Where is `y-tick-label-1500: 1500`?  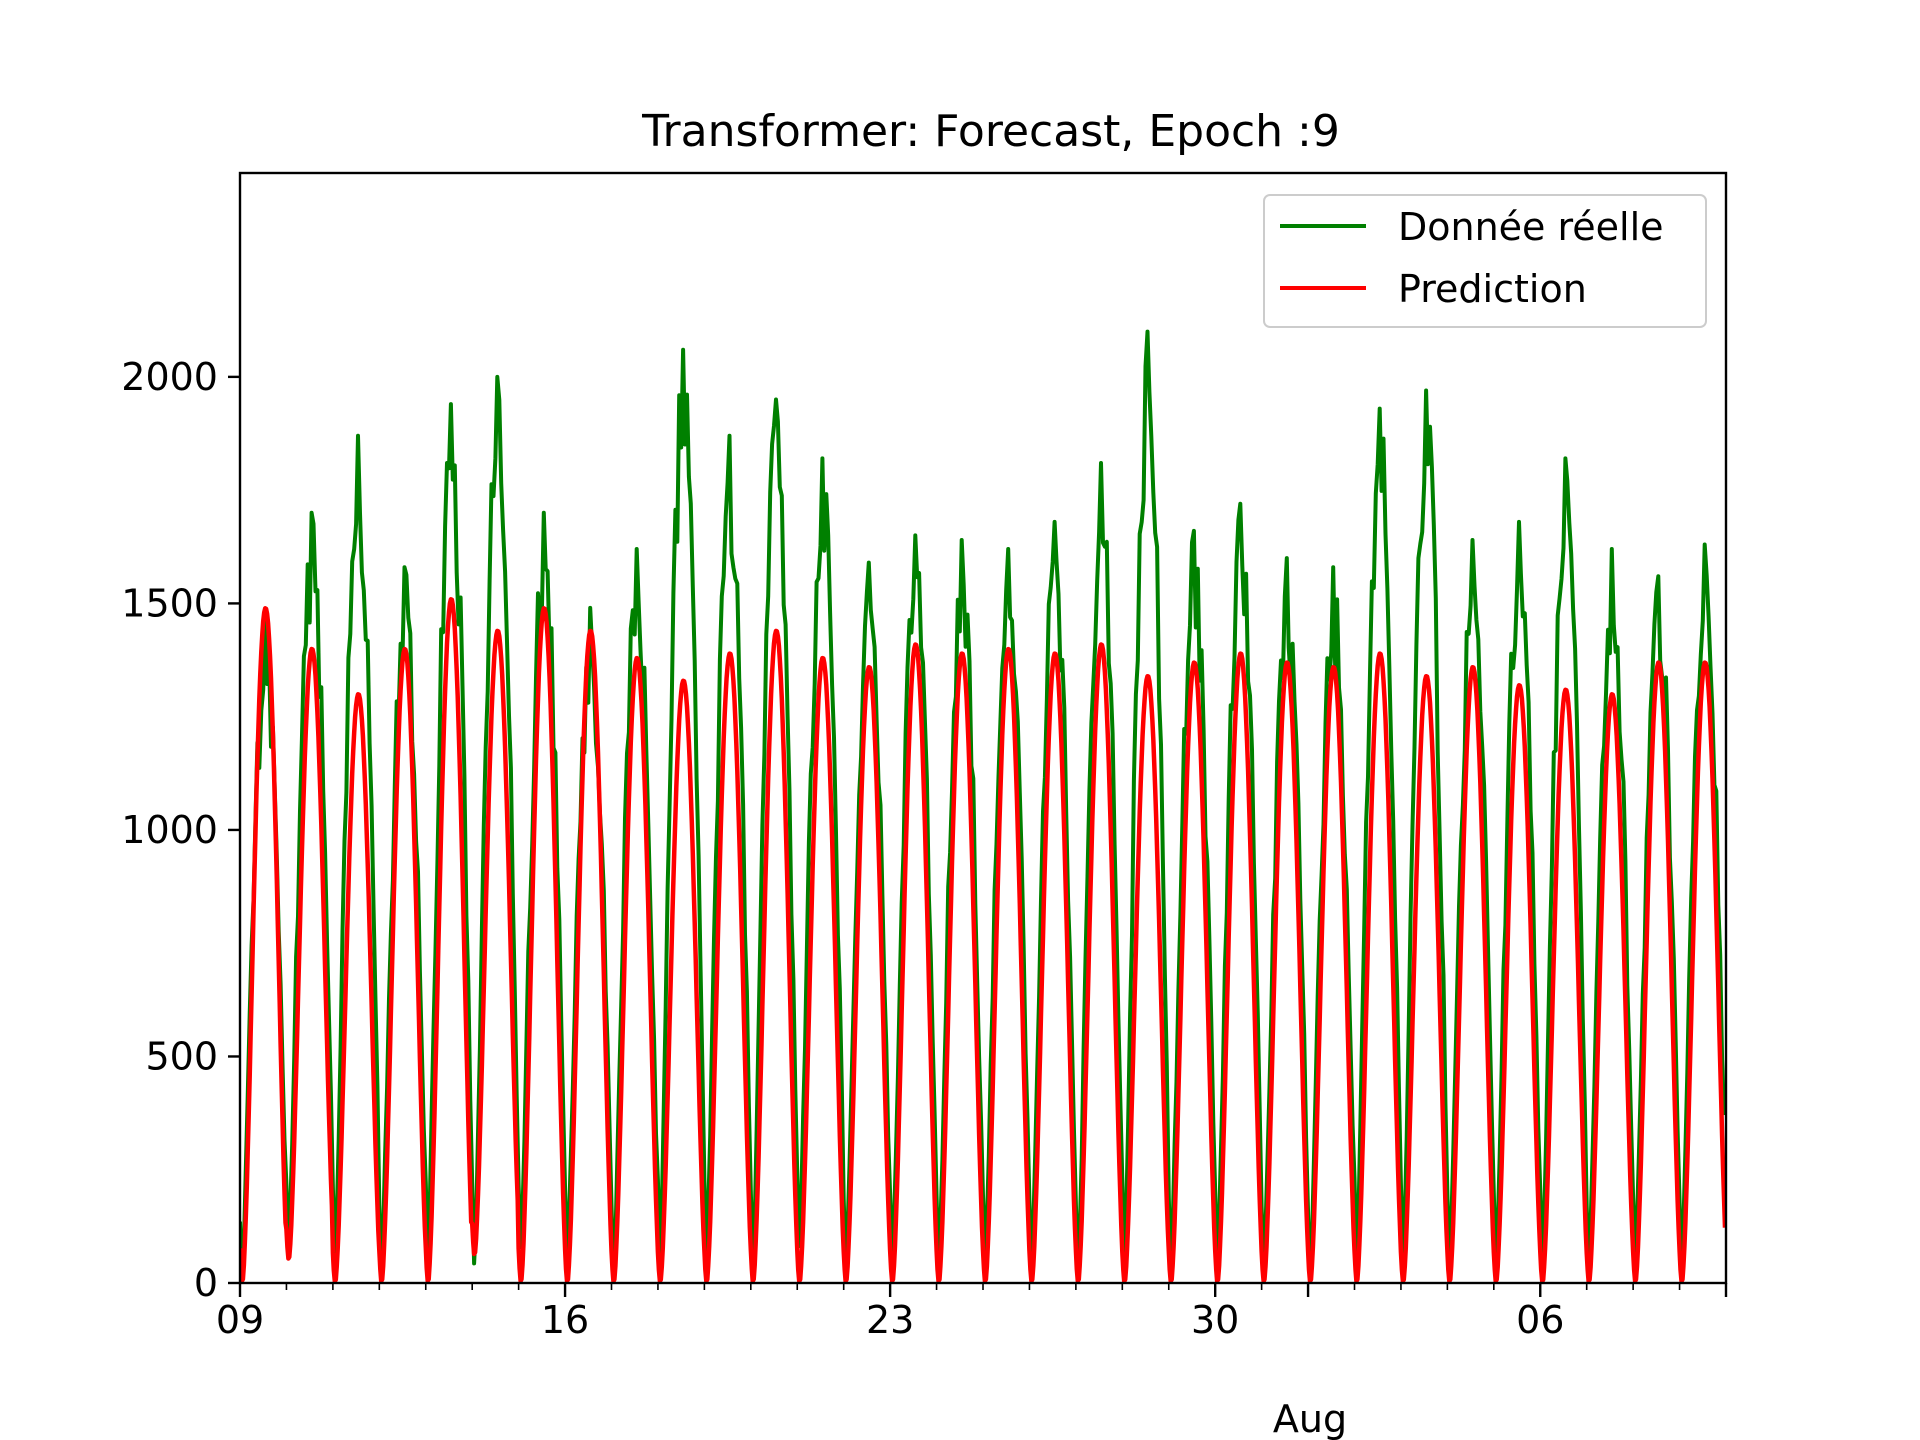 y-tick-label-1500: 1500 is located at coordinates (169, 603).